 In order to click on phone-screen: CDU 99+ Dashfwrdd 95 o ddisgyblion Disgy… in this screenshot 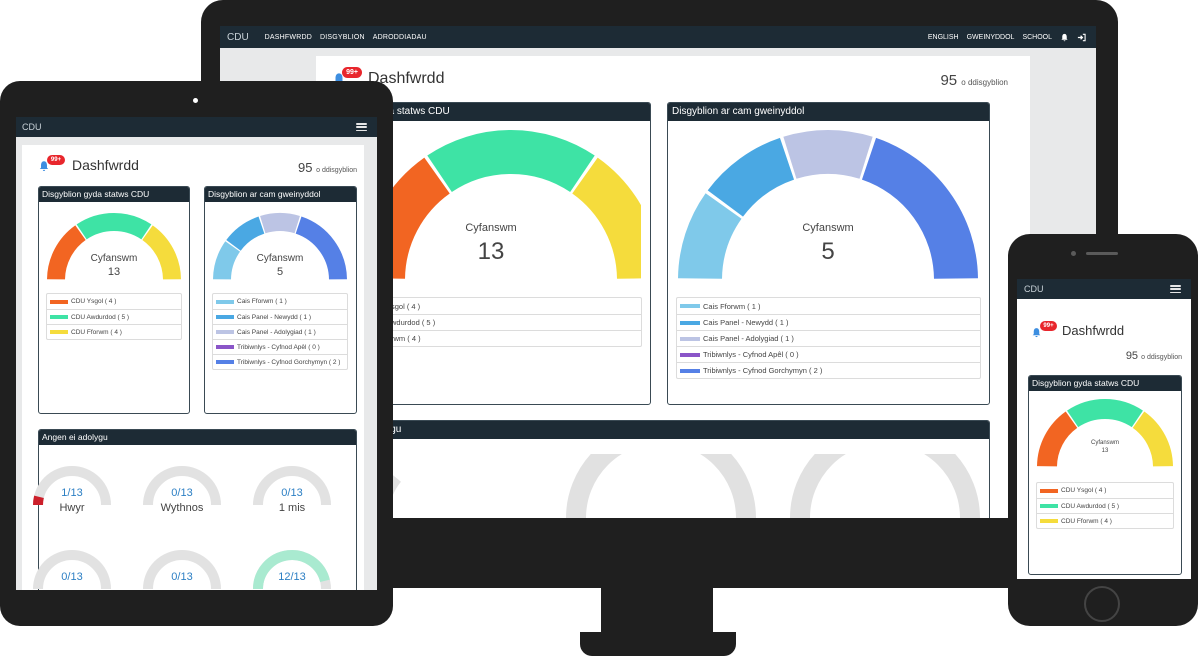, I will do `click(1104, 429)`.